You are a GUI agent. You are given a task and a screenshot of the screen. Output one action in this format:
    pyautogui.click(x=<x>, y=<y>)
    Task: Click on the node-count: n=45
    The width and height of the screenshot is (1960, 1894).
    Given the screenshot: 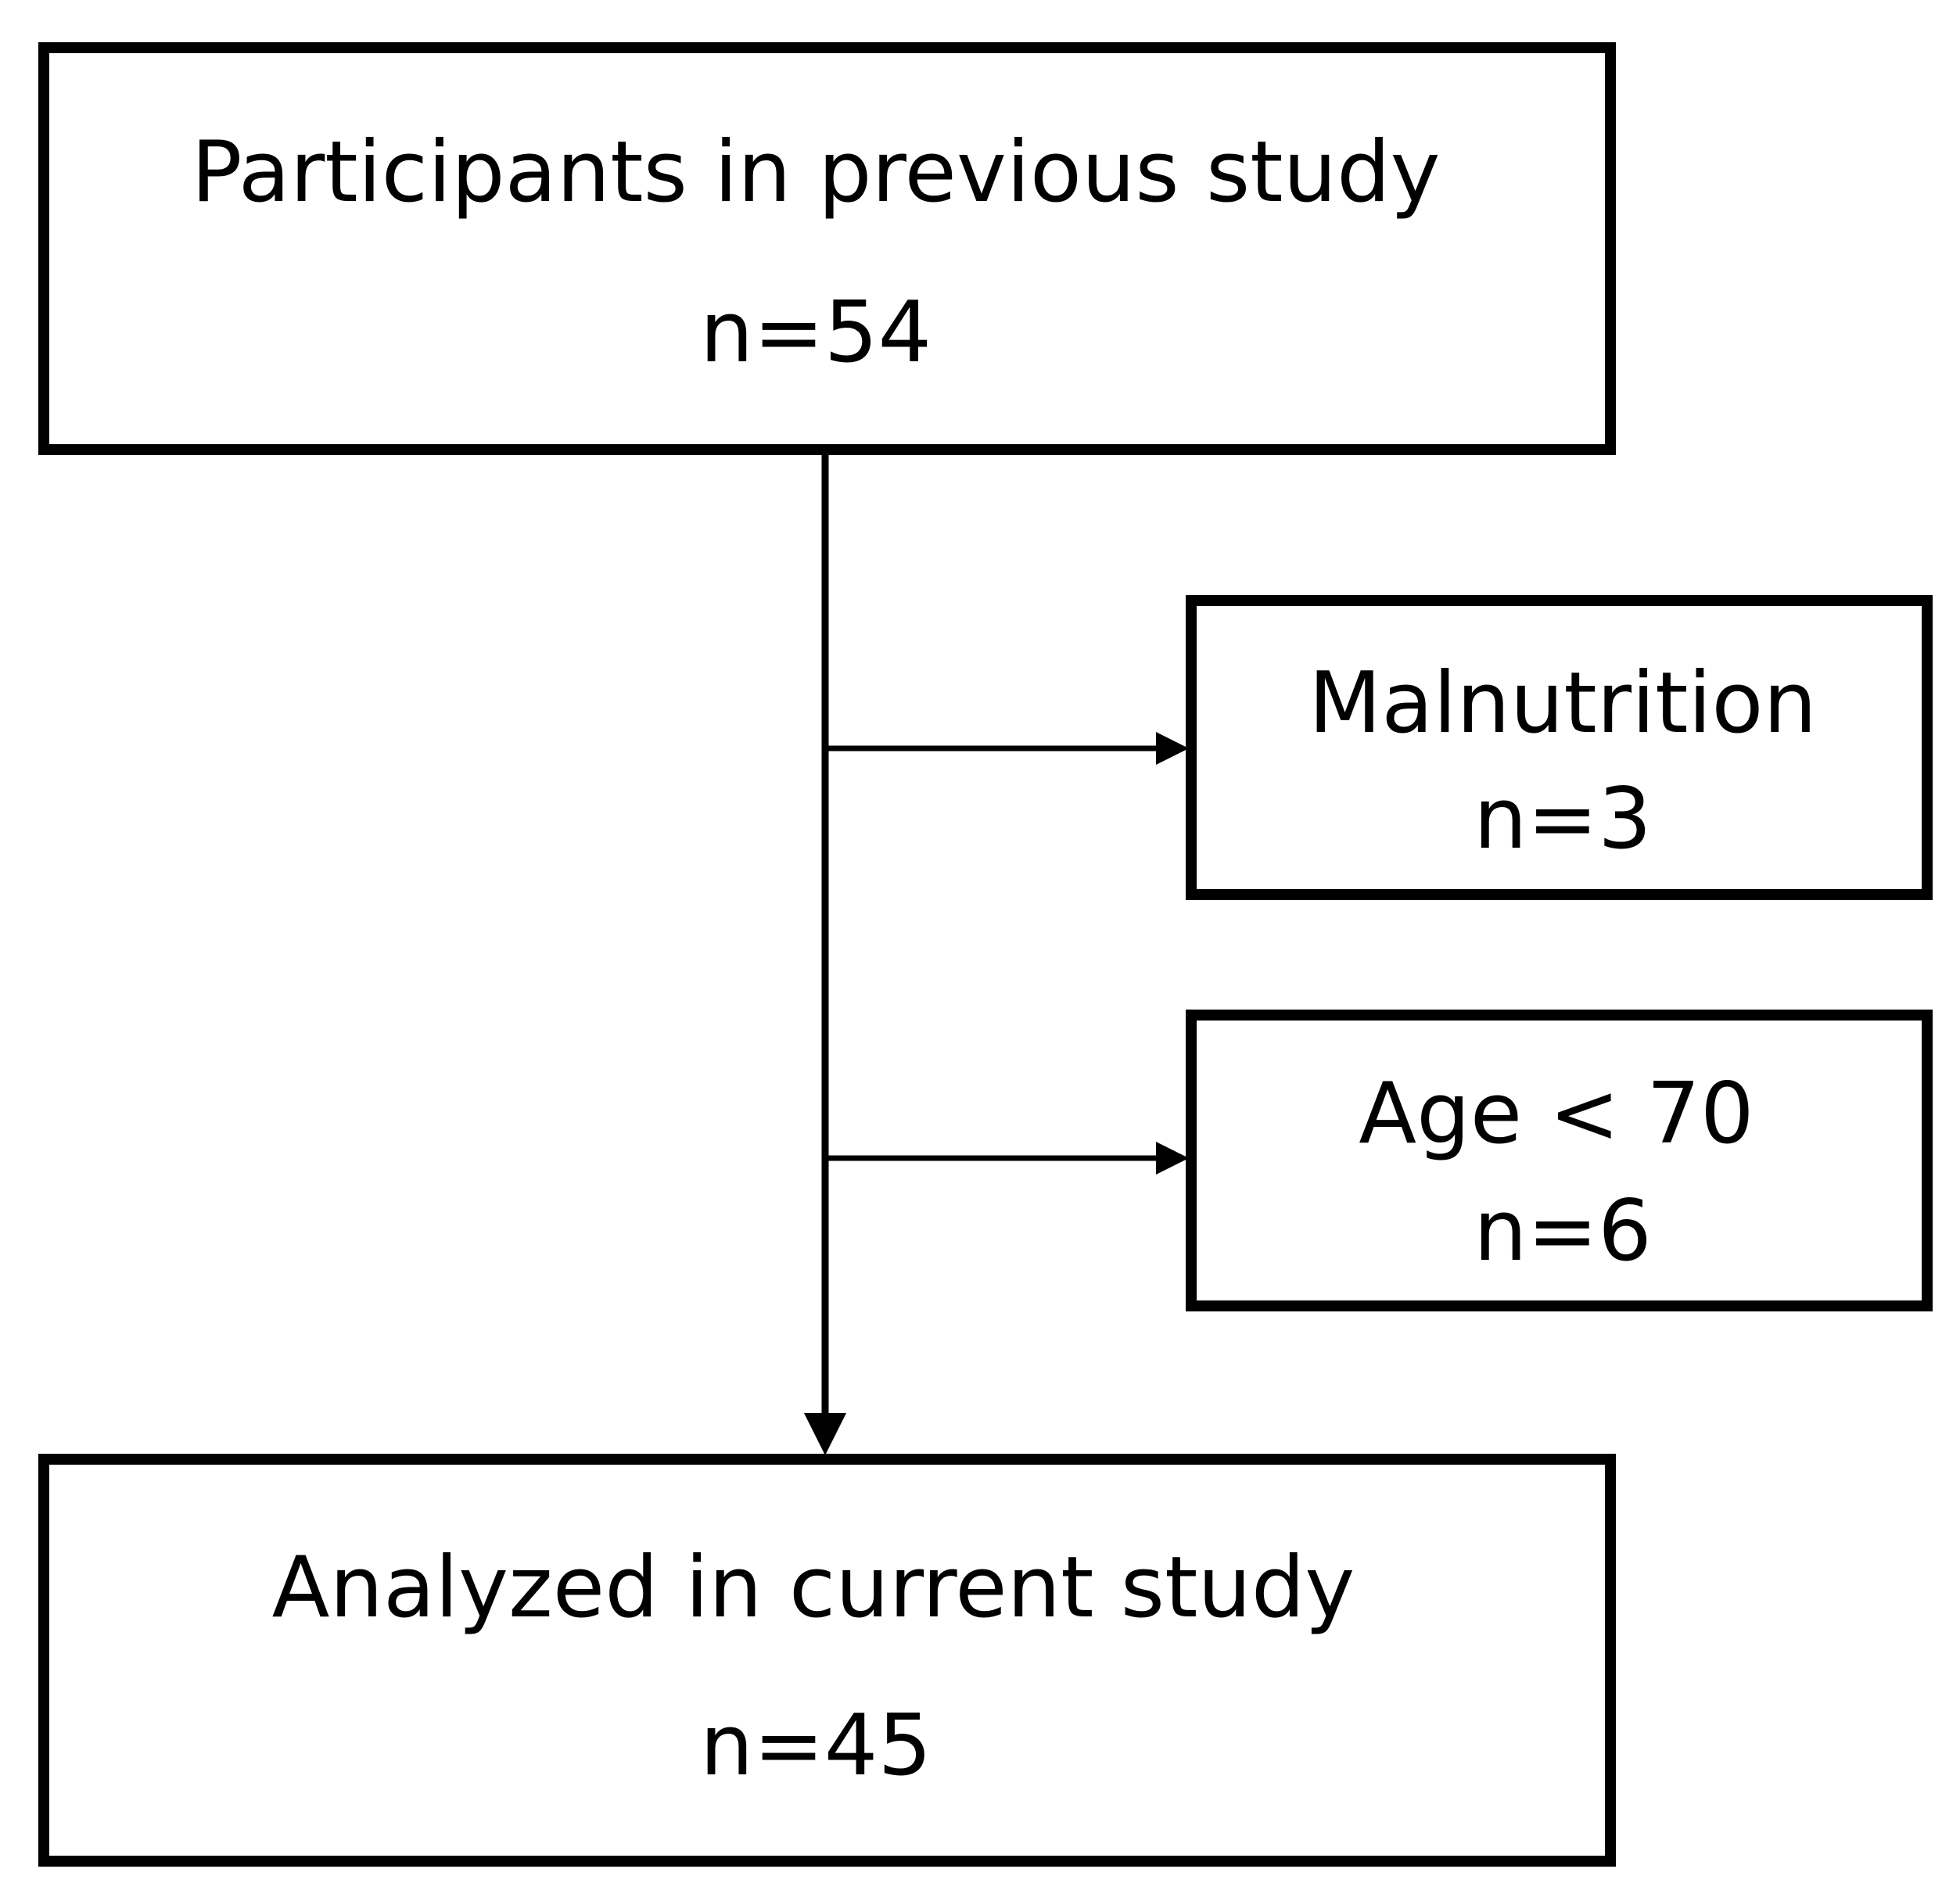 What is the action you would take?
    pyautogui.click(x=816, y=1746)
    